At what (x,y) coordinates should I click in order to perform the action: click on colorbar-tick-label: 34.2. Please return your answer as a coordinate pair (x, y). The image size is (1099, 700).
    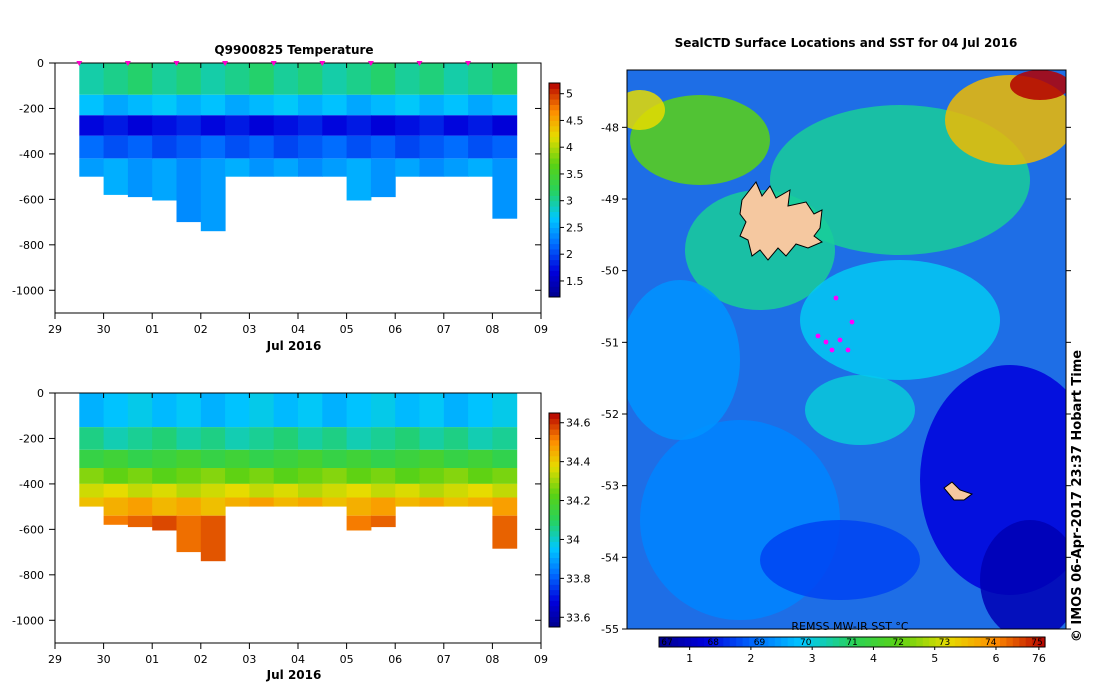
    Looking at the image, I should click on (578, 501).